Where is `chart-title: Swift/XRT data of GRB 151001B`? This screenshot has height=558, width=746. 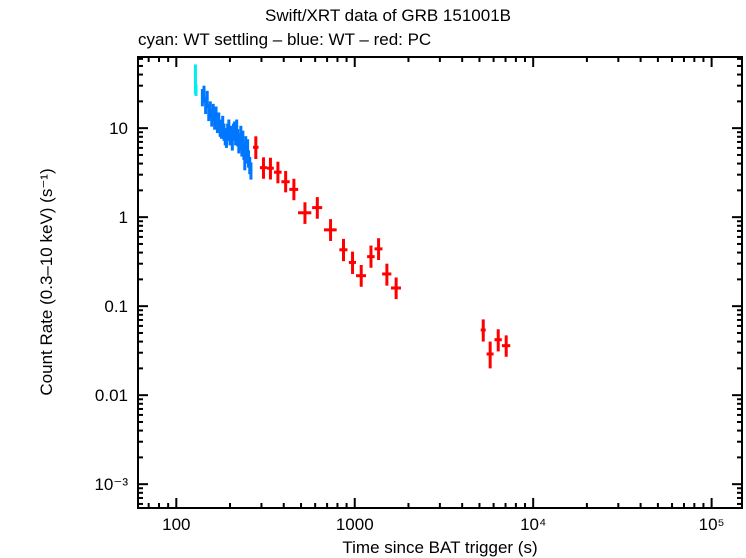
chart-title: Swift/XRT data of GRB 151001B is located at coordinates (388, 15).